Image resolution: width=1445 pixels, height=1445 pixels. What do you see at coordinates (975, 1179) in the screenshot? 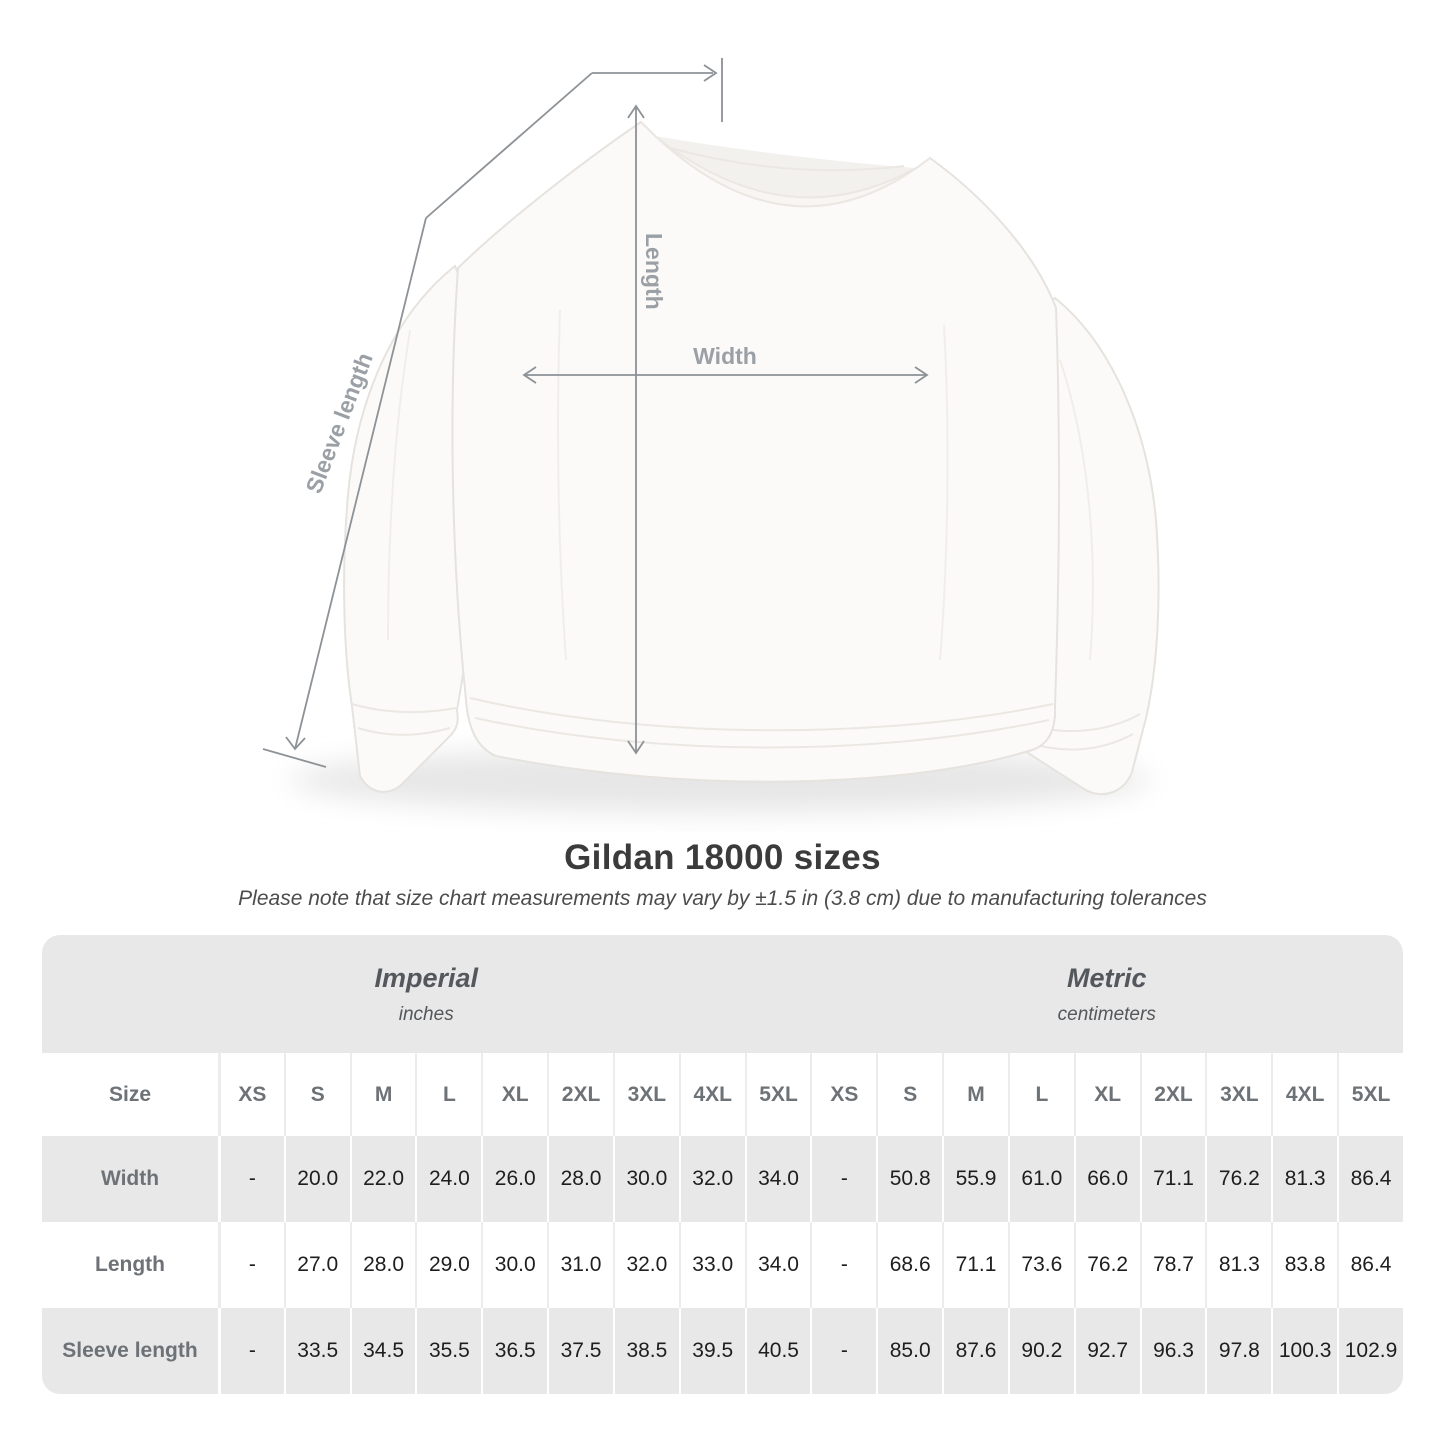
I see `value-cell: 55.9` at bounding box center [975, 1179].